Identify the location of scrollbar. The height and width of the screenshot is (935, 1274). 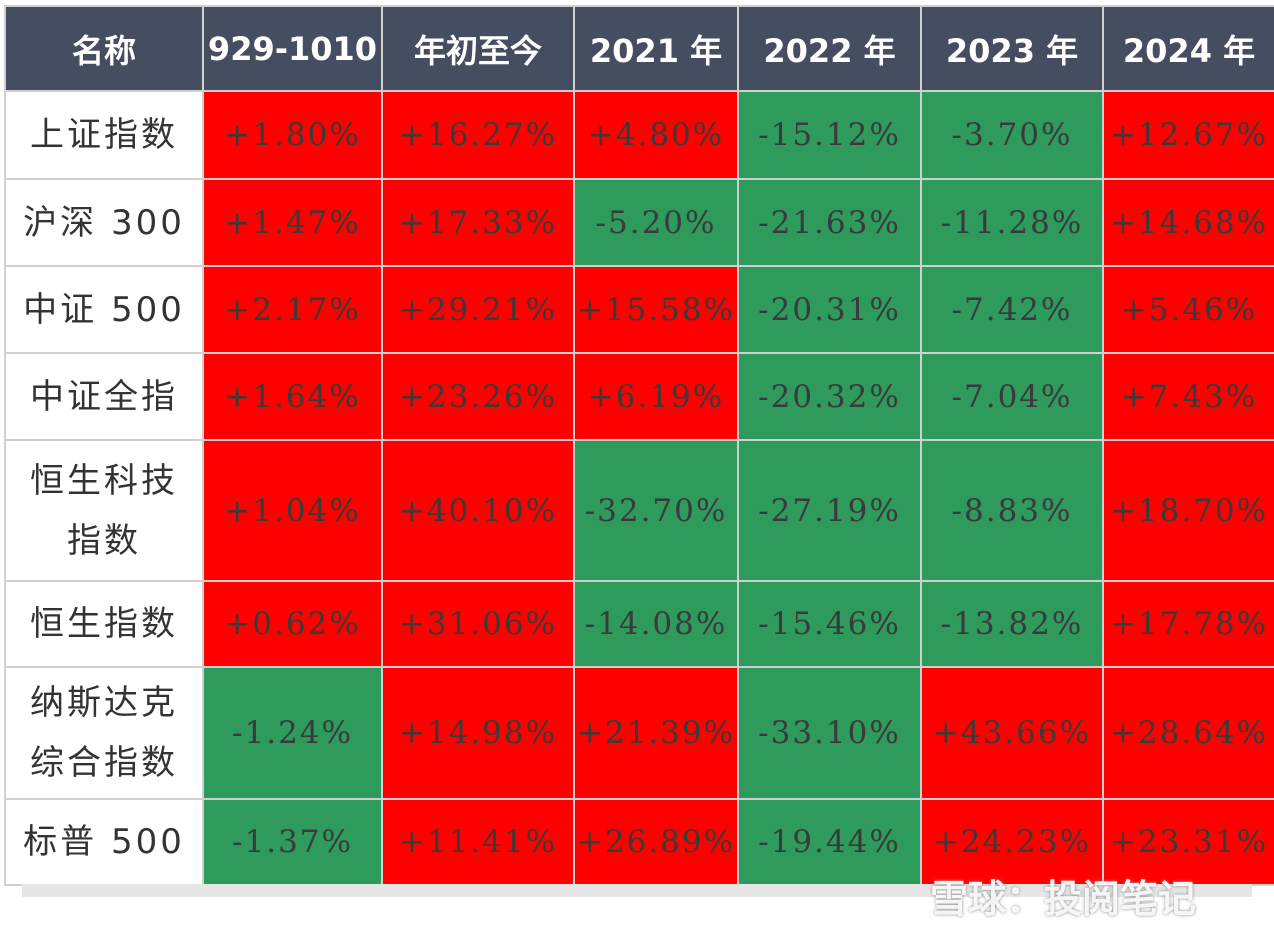
(637, 890).